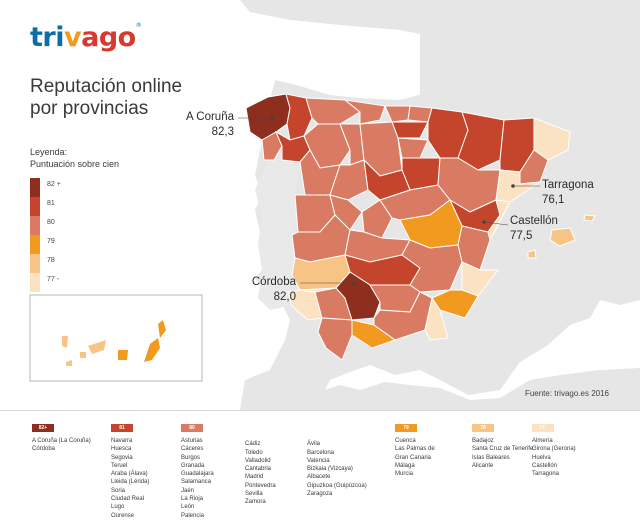 The height and width of the screenshot is (525, 640). Describe the element at coordinates (346, 212) in the screenshot. I see `province-avila` at that location.